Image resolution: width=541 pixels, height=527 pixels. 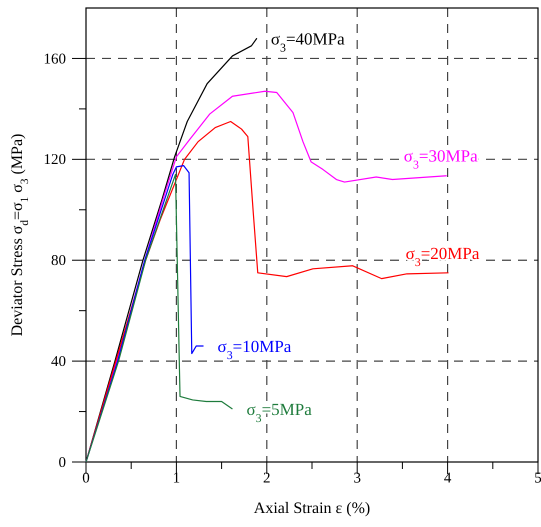 What do you see at coordinates (312, 508) in the screenshot?
I see `x-axis-title: Axial Strain ε (%)` at bounding box center [312, 508].